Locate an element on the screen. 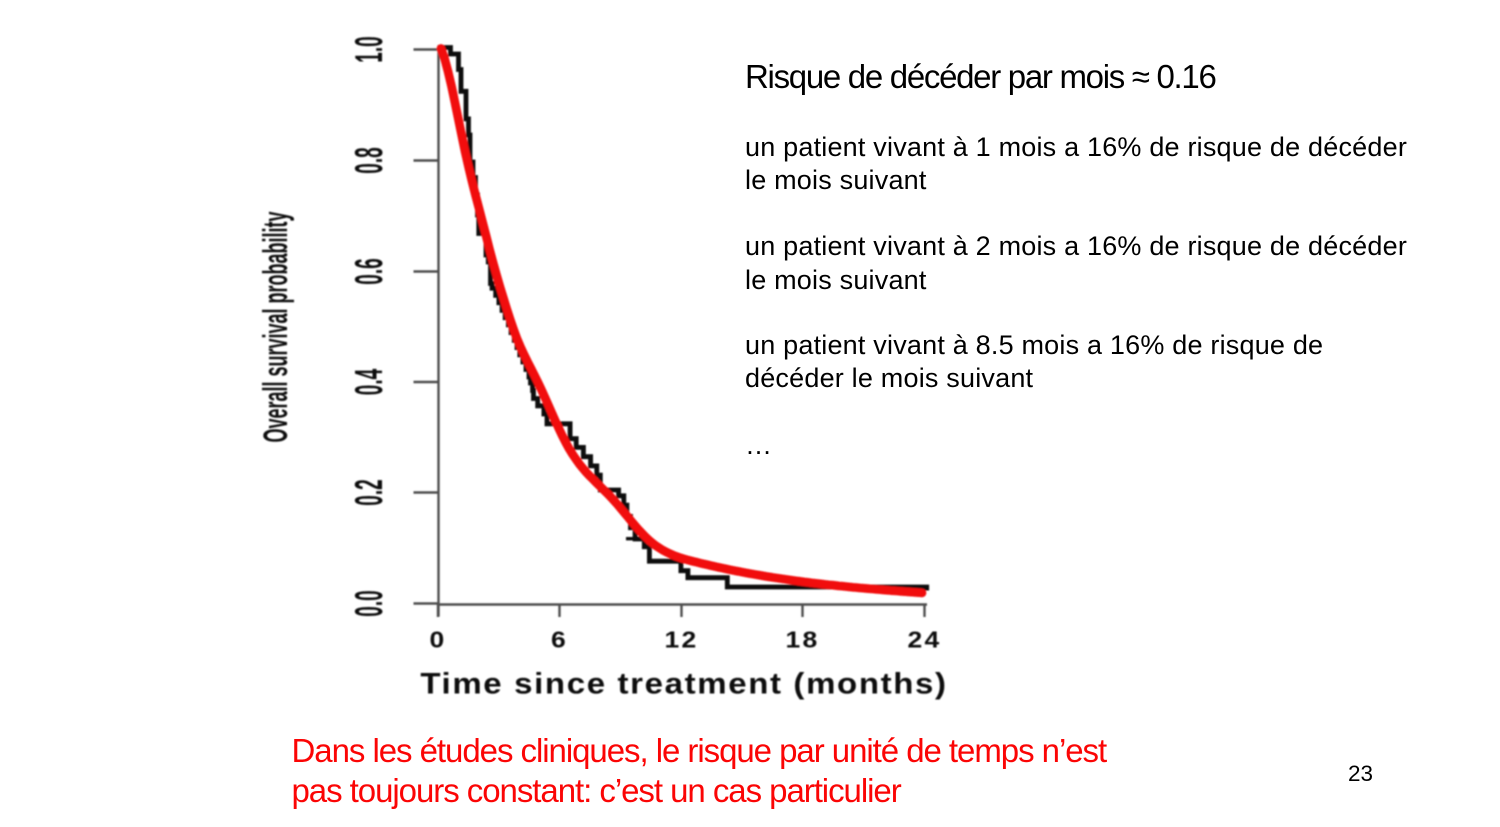 This screenshot has height=827, width=1500. svg-text: 0 is located at coordinates (437, 640).